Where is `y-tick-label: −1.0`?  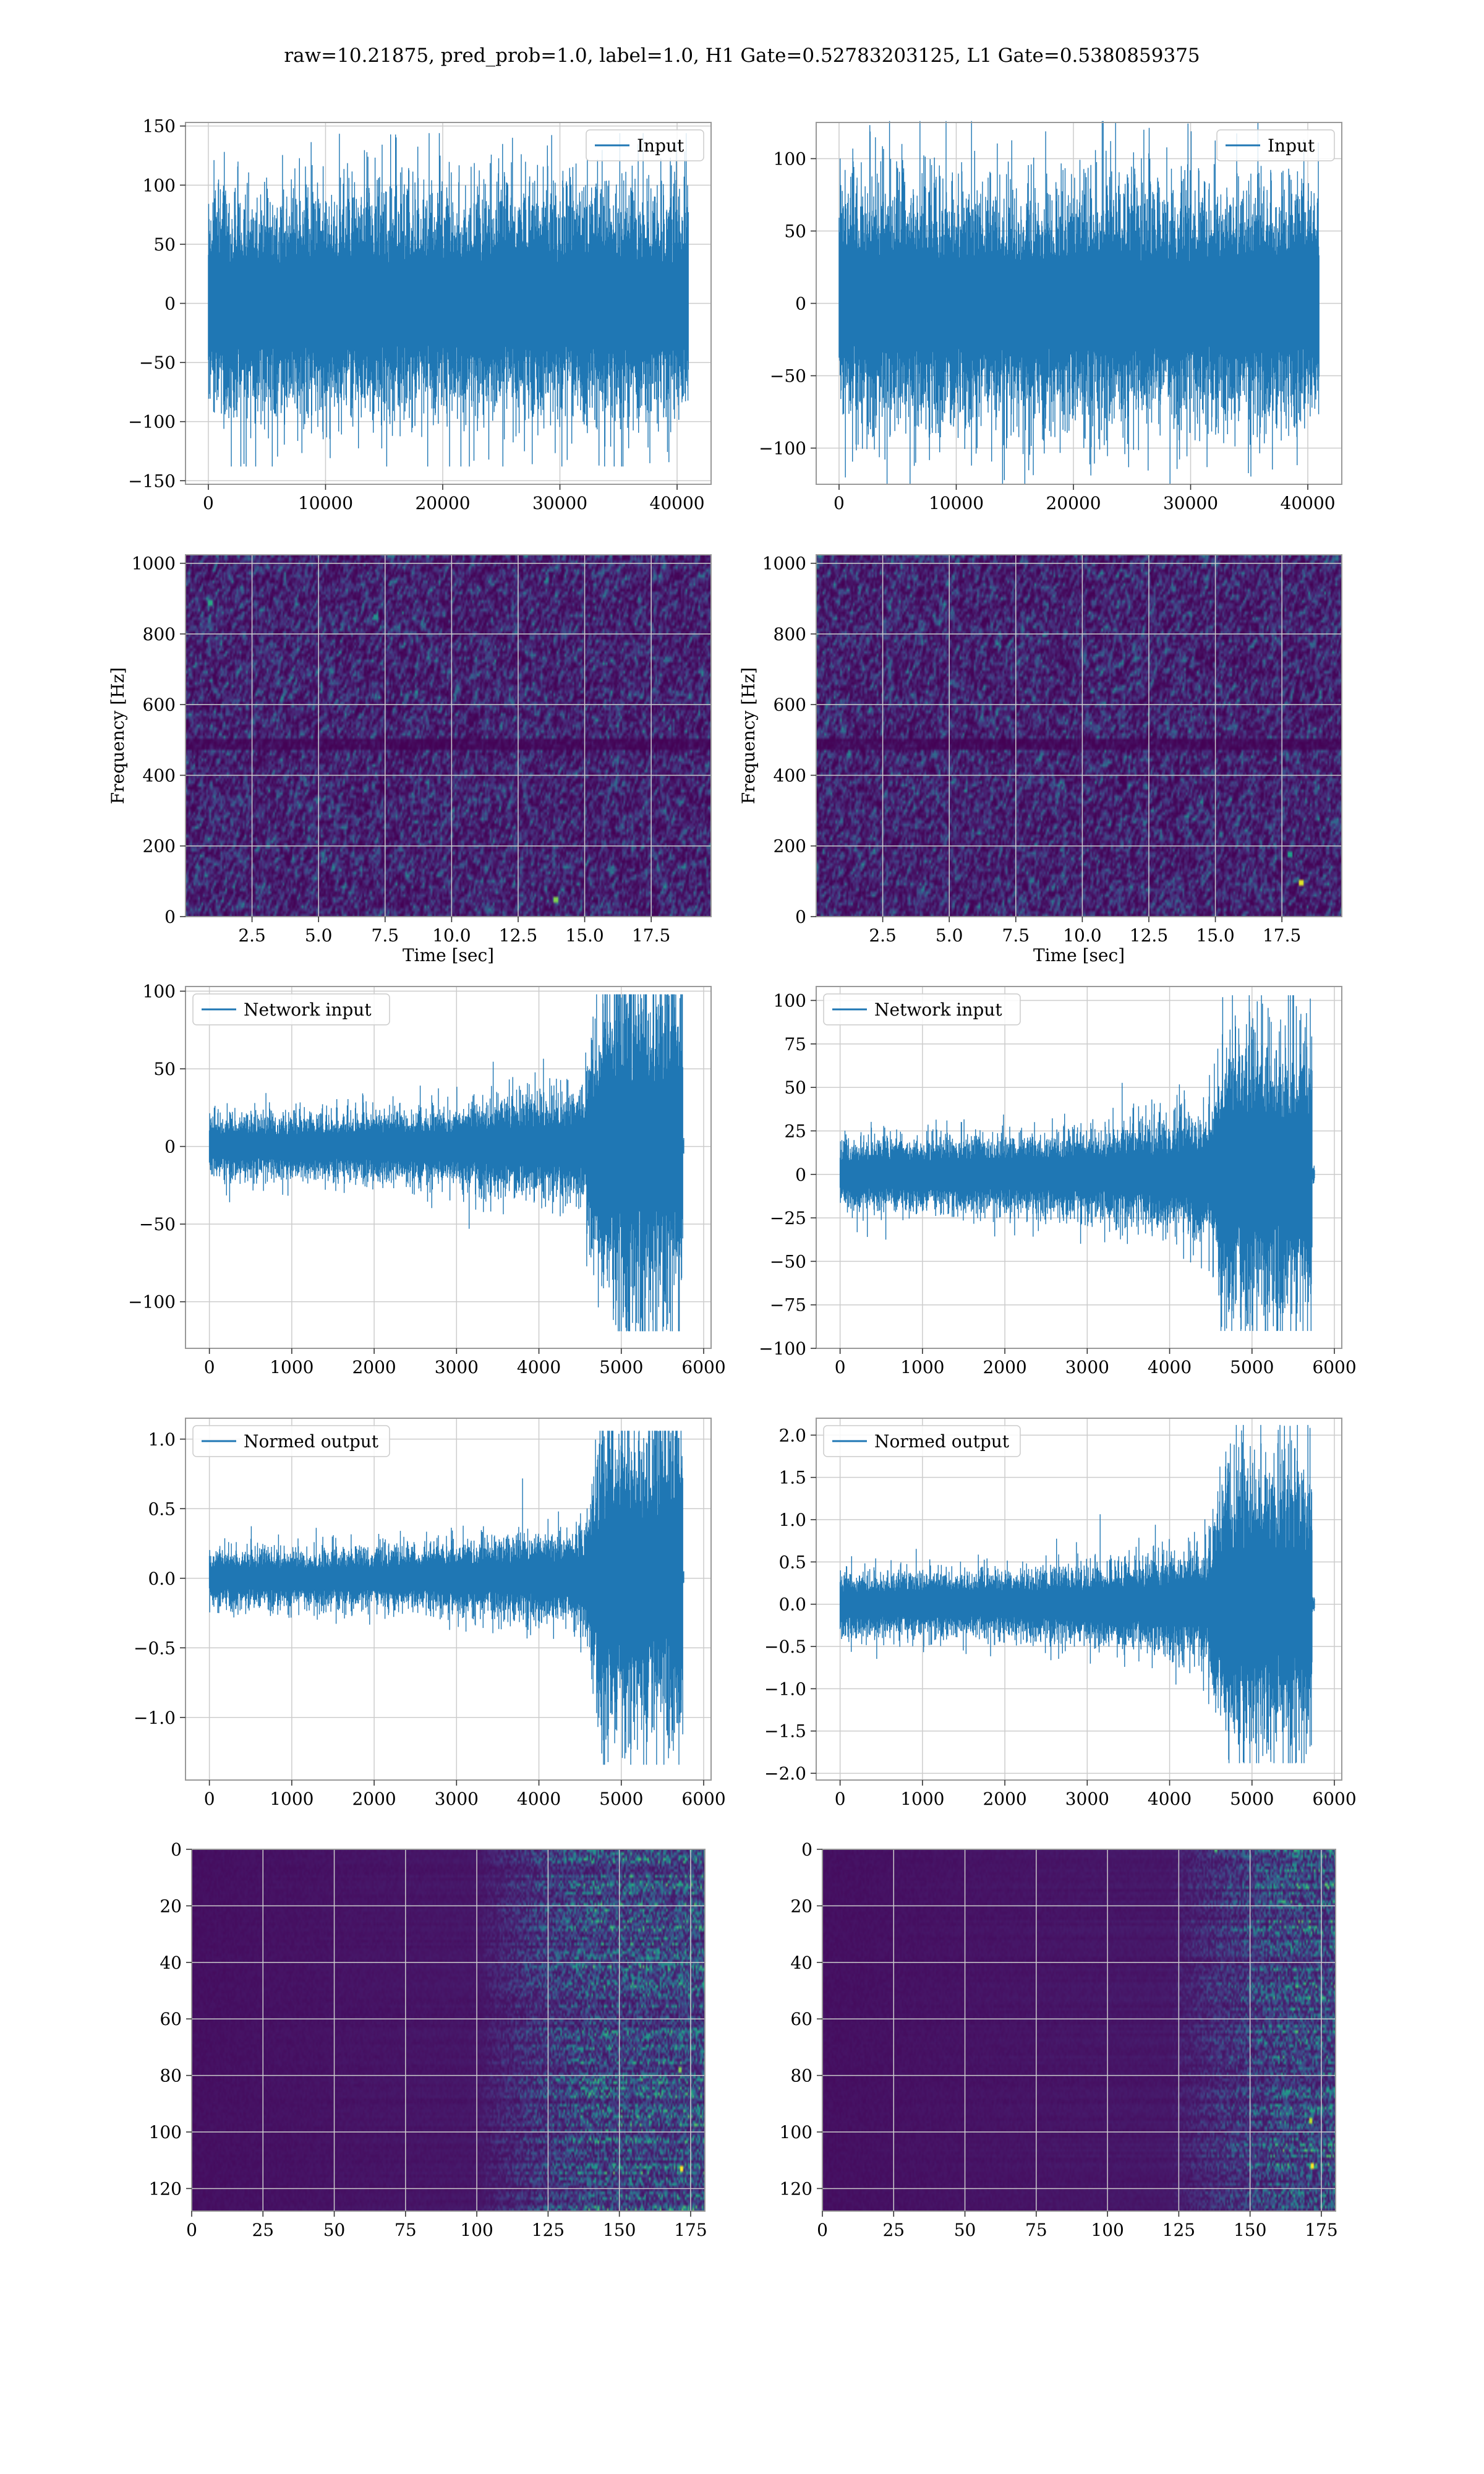
y-tick-label: −1.0 is located at coordinates (155, 1718).